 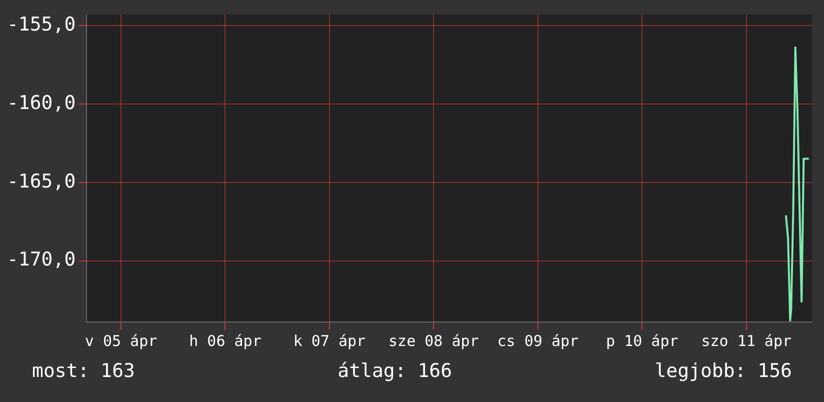 What do you see at coordinates (538, 341) in the screenshot?
I see `x-tick-label: cs 09 ápr` at bounding box center [538, 341].